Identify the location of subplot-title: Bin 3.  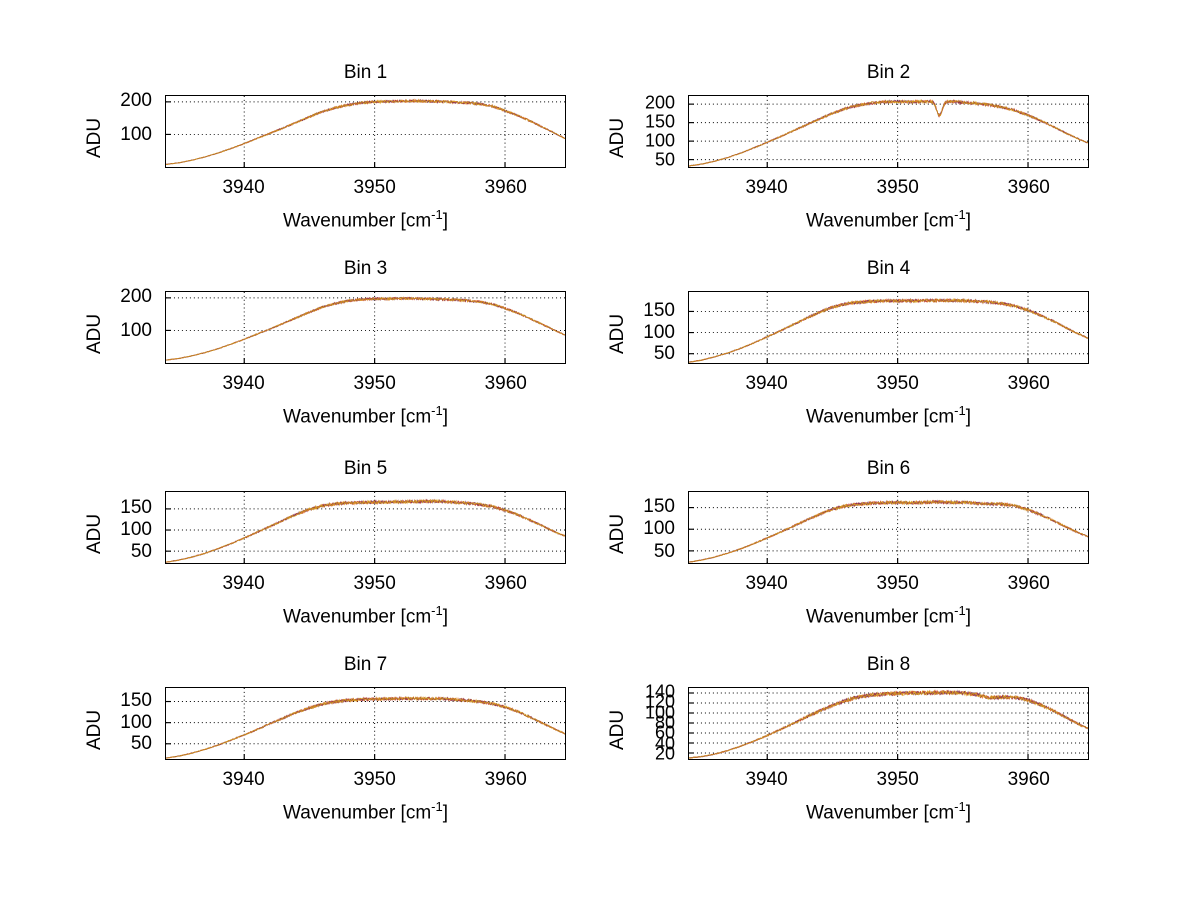
(365, 268).